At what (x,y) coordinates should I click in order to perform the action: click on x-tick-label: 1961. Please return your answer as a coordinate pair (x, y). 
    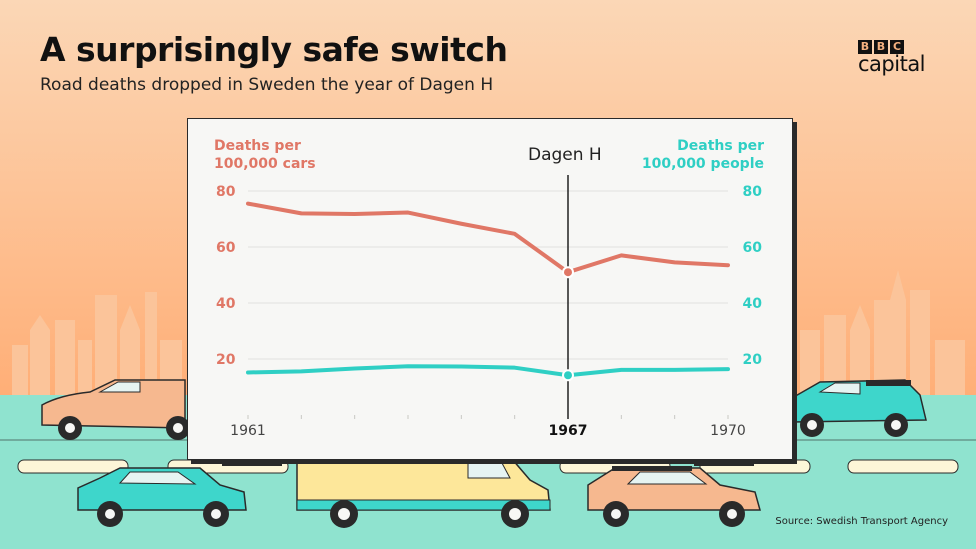
    Looking at the image, I should click on (248, 431).